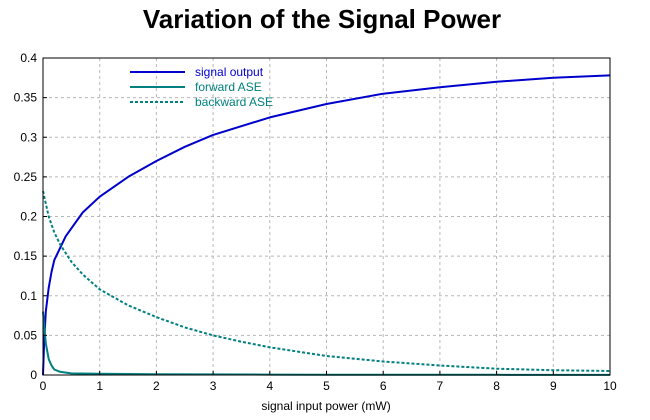 This screenshot has height=420, width=650. I want to click on y-tick-label: 0.15, so click(26, 256).